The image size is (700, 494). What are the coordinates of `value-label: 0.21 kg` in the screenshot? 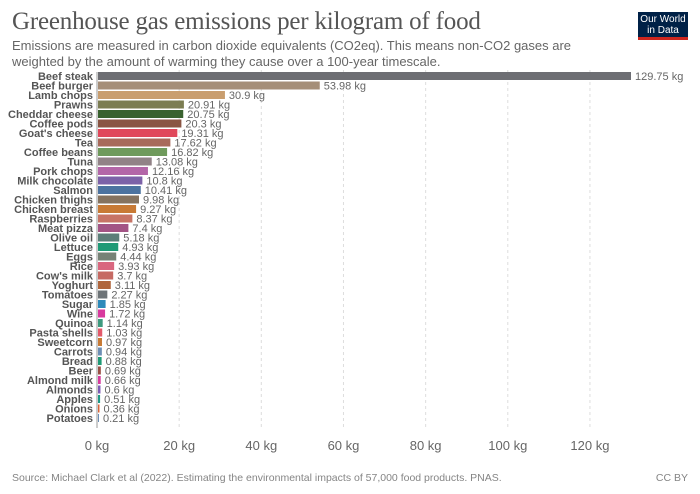 It's located at (121, 419).